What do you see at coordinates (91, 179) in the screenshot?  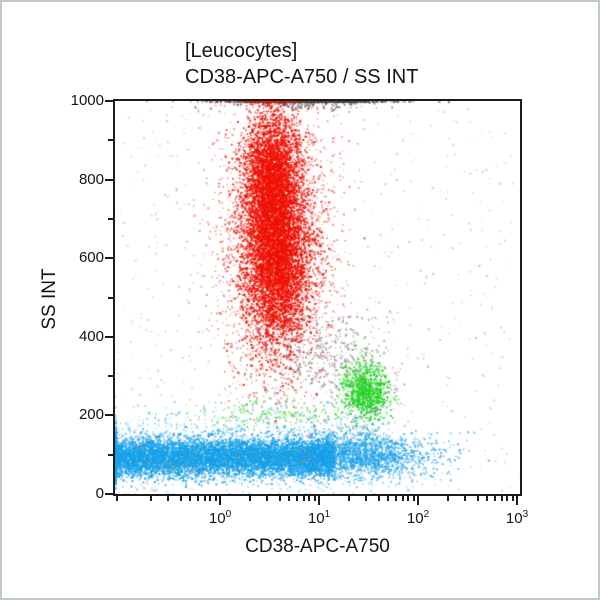 I see `y-tick-label: 800` at bounding box center [91, 179].